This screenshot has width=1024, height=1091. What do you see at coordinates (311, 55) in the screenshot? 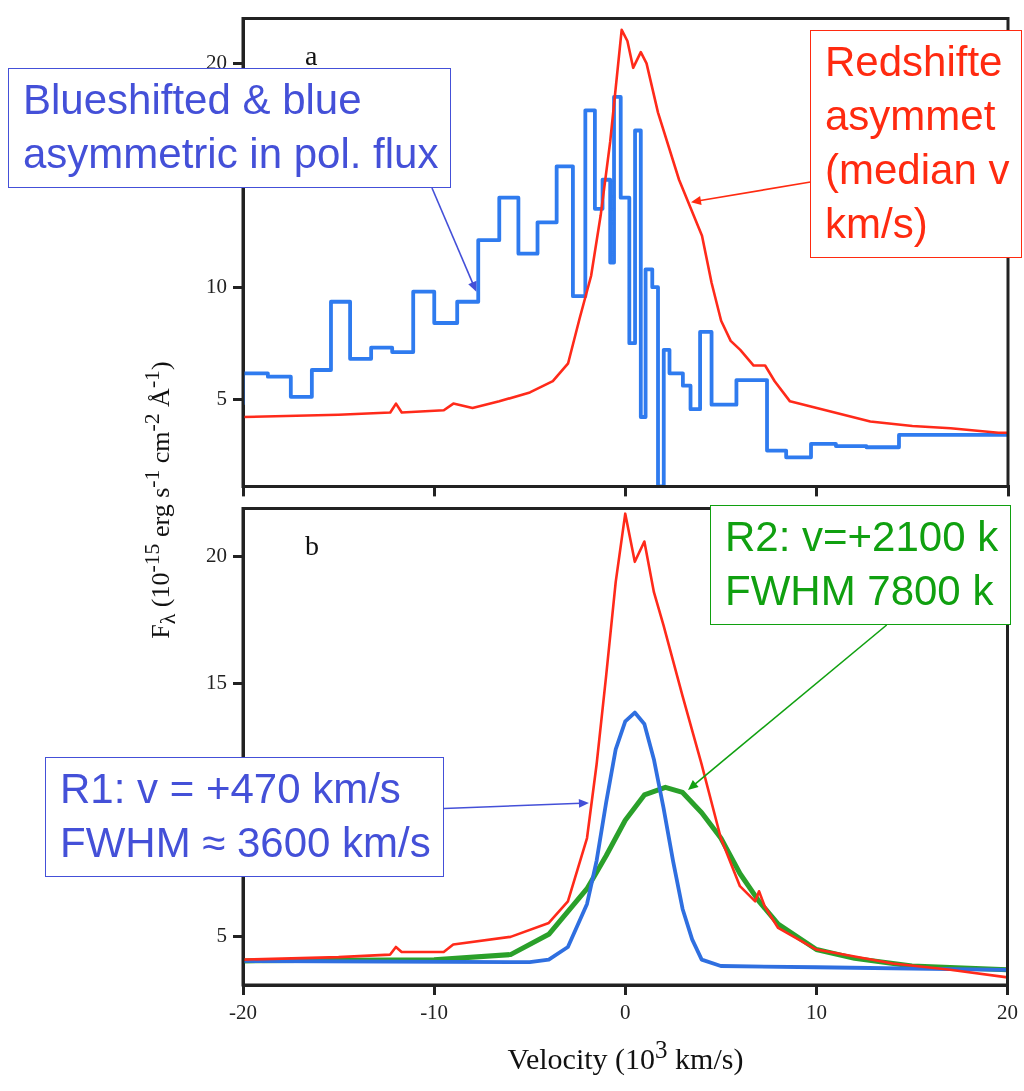
I see `annotation: a` at bounding box center [311, 55].